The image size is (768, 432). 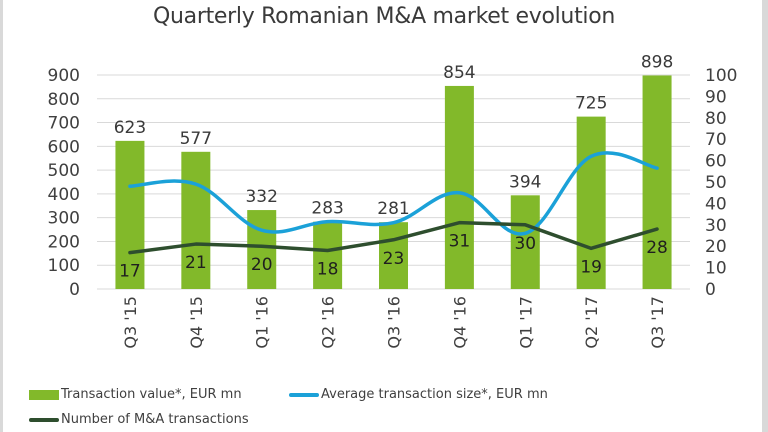 What do you see at coordinates (384, 16) in the screenshot?
I see `chart-title: Quarterly Romanian M&A market evolution` at bounding box center [384, 16].